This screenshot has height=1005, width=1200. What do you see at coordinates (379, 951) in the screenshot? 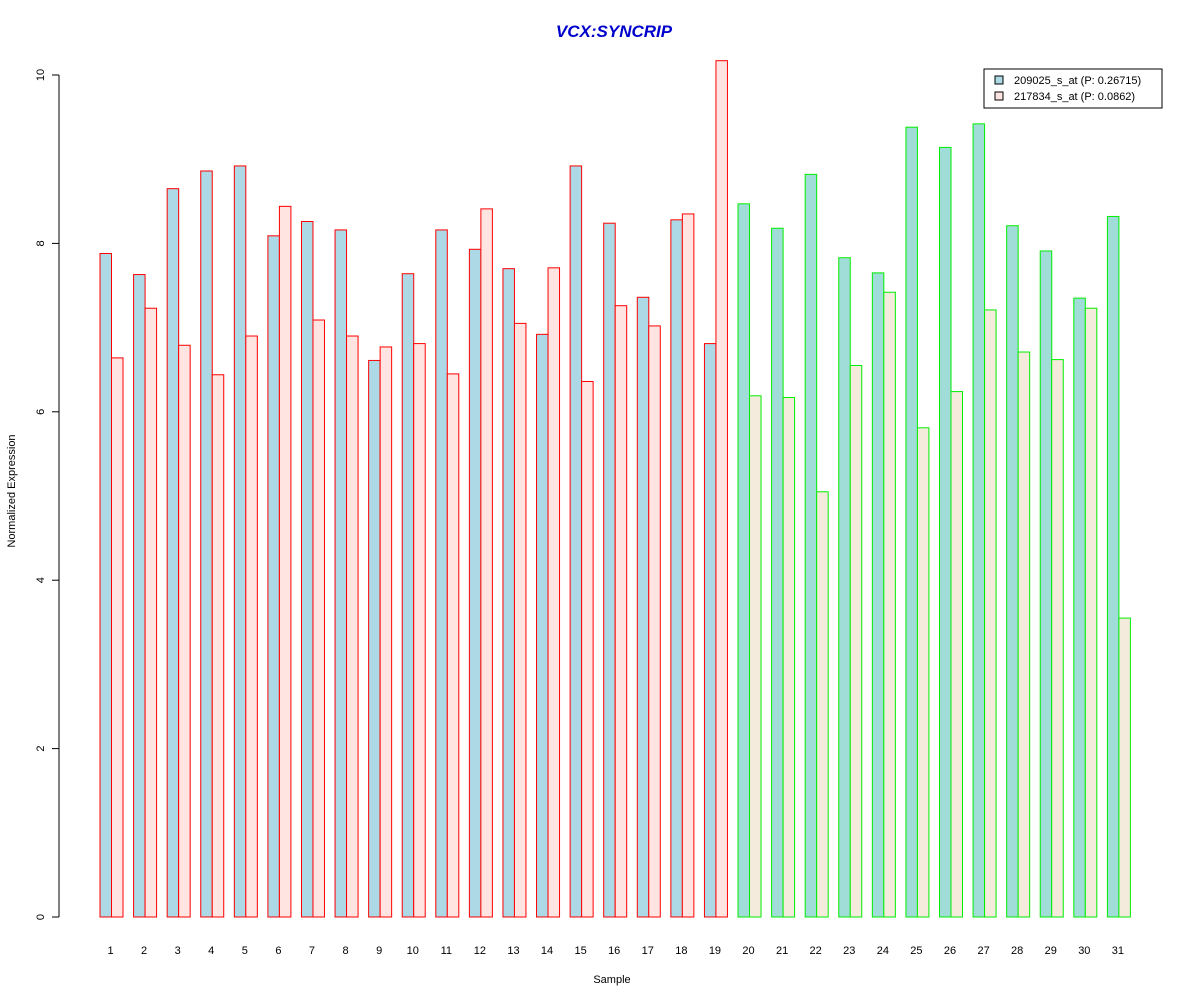
I see `x-tick-label: 9` at bounding box center [379, 951].